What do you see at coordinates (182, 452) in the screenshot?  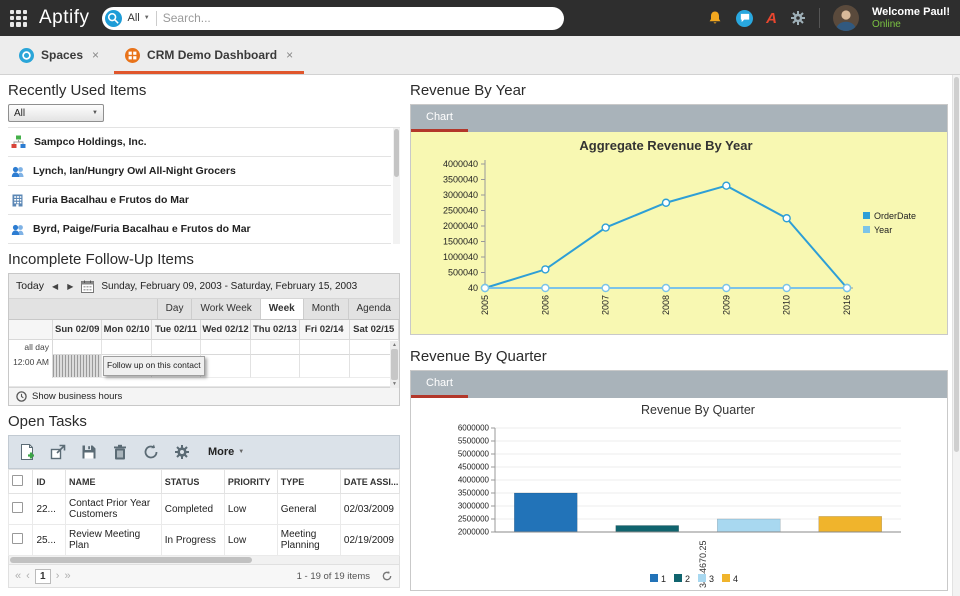 I see `settings-icon` at bounding box center [182, 452].